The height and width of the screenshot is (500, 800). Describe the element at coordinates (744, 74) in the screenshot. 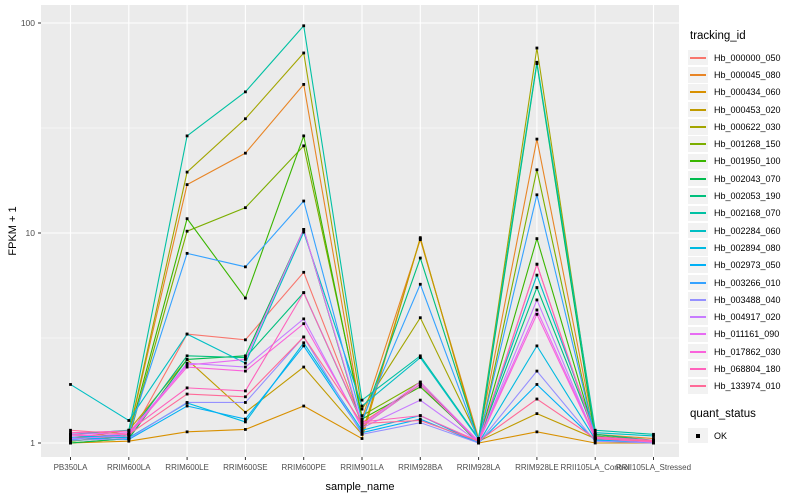

I see `legend-item-Hb_000045_080: Hb_000045_080` at that location.